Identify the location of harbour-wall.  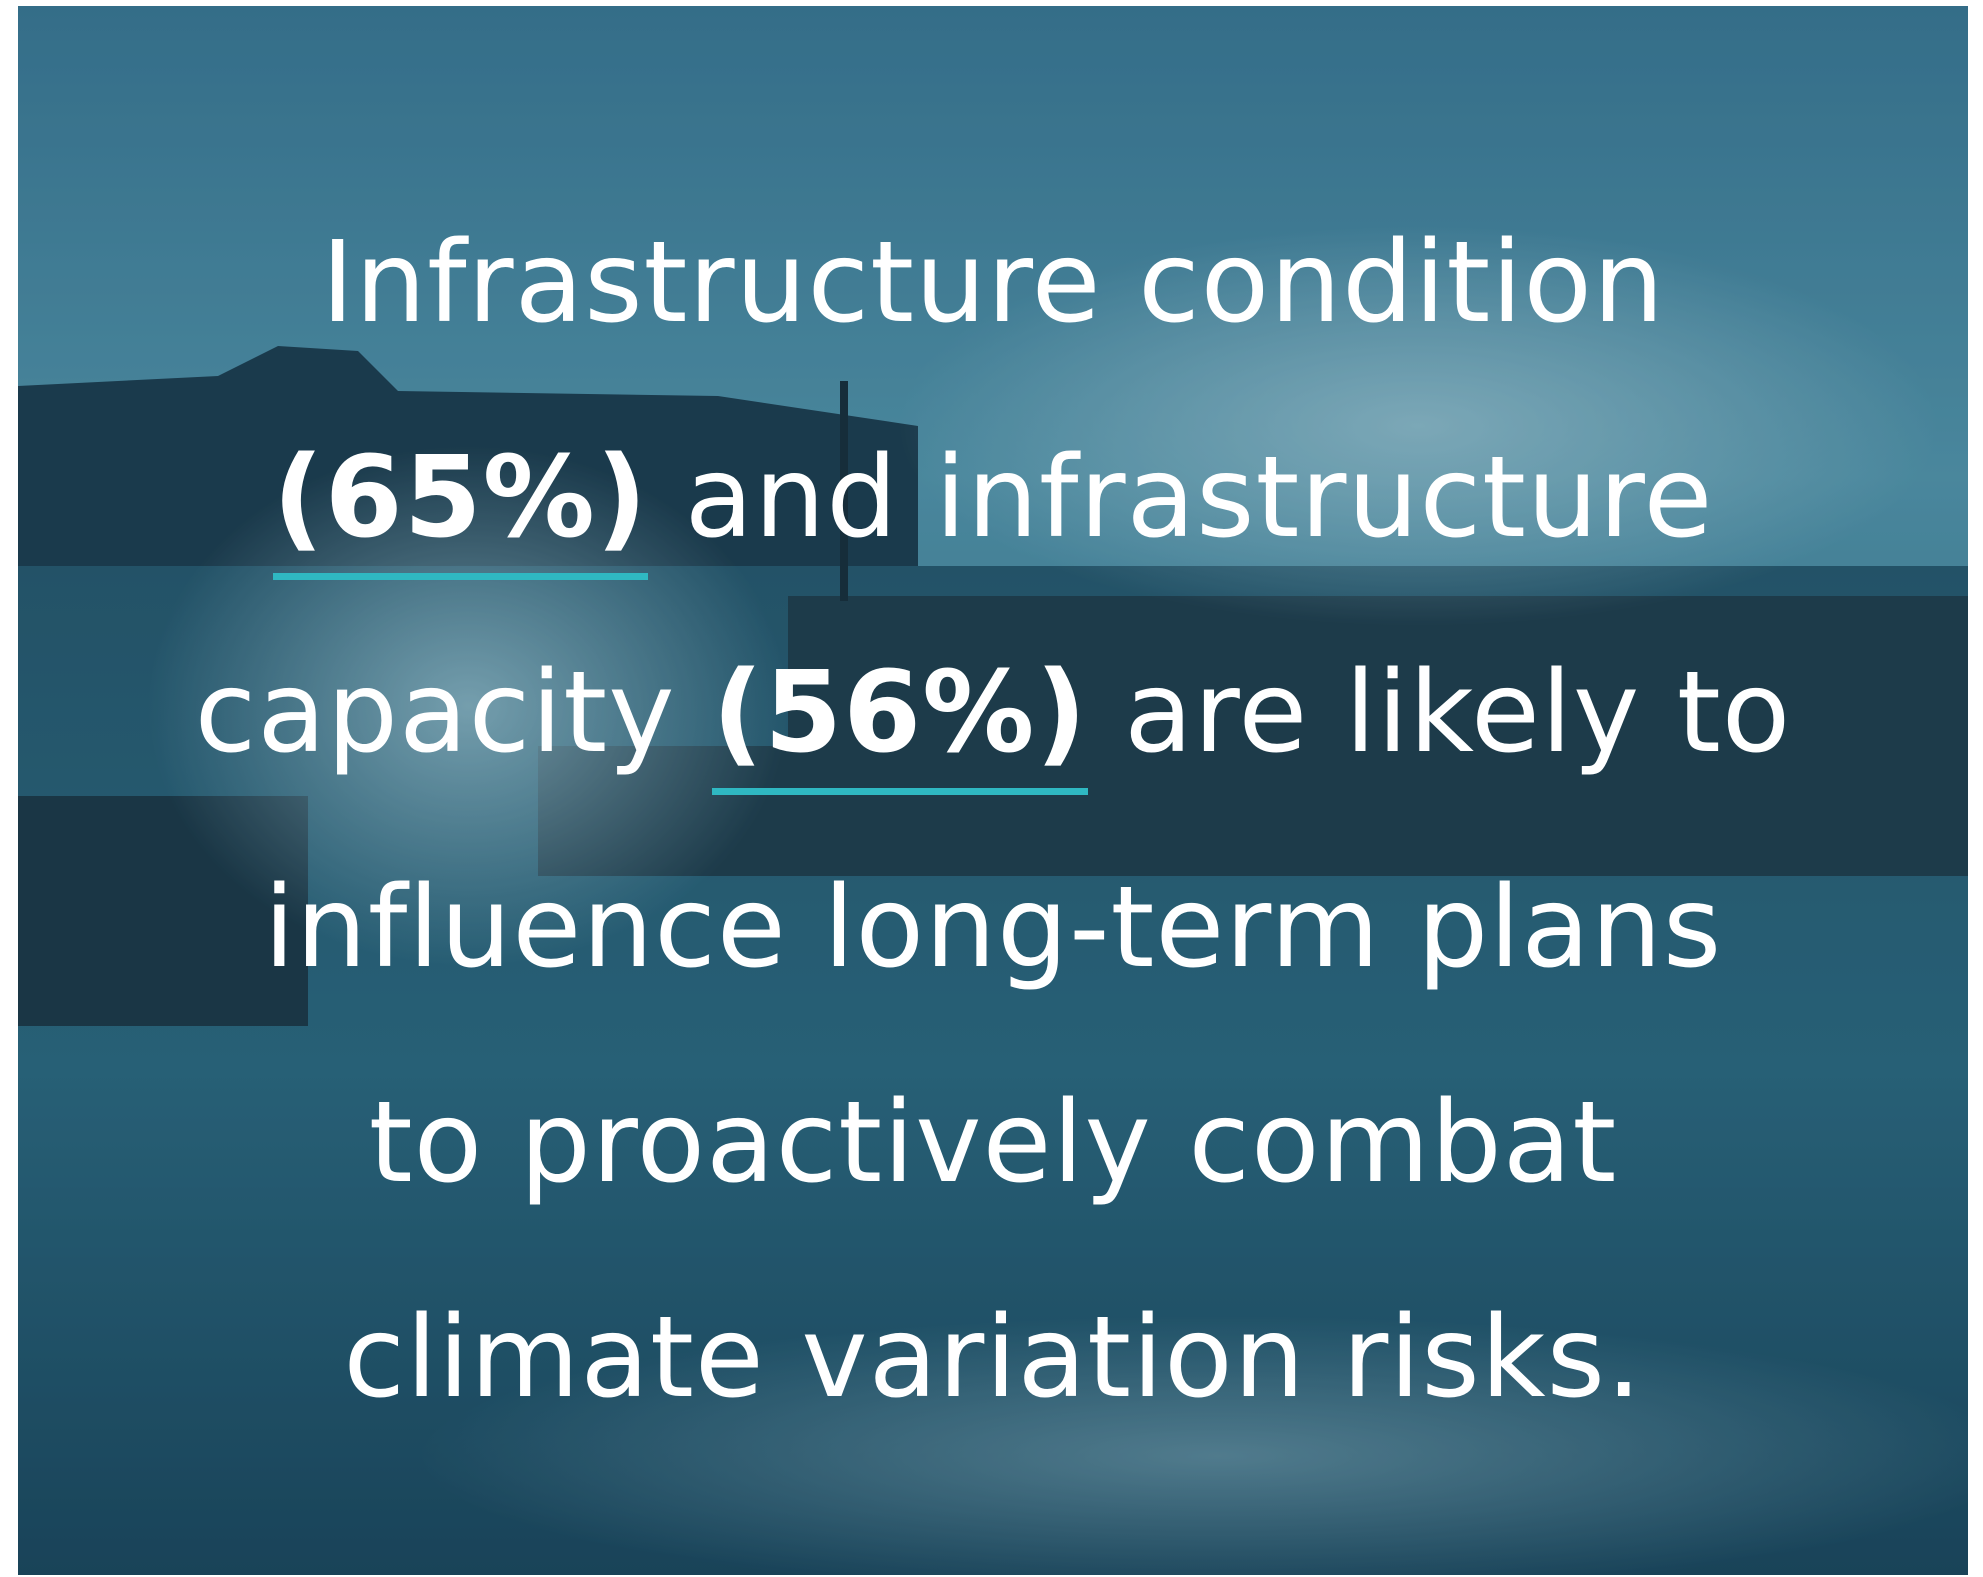
(1253, 736).